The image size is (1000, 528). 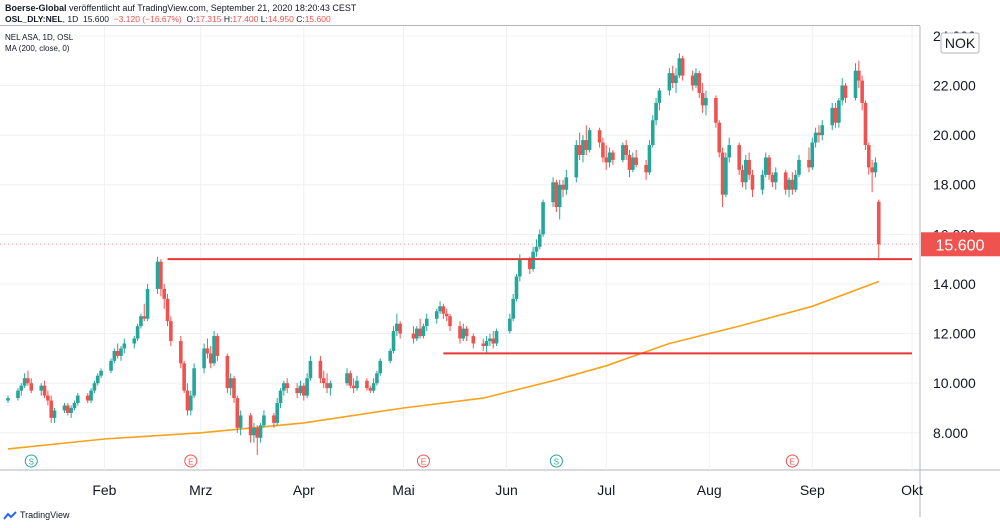 What do you see at coordinates (208, 19) in the screenshot?
I see `open-value: 17.315` at bounding box center [208, 19].